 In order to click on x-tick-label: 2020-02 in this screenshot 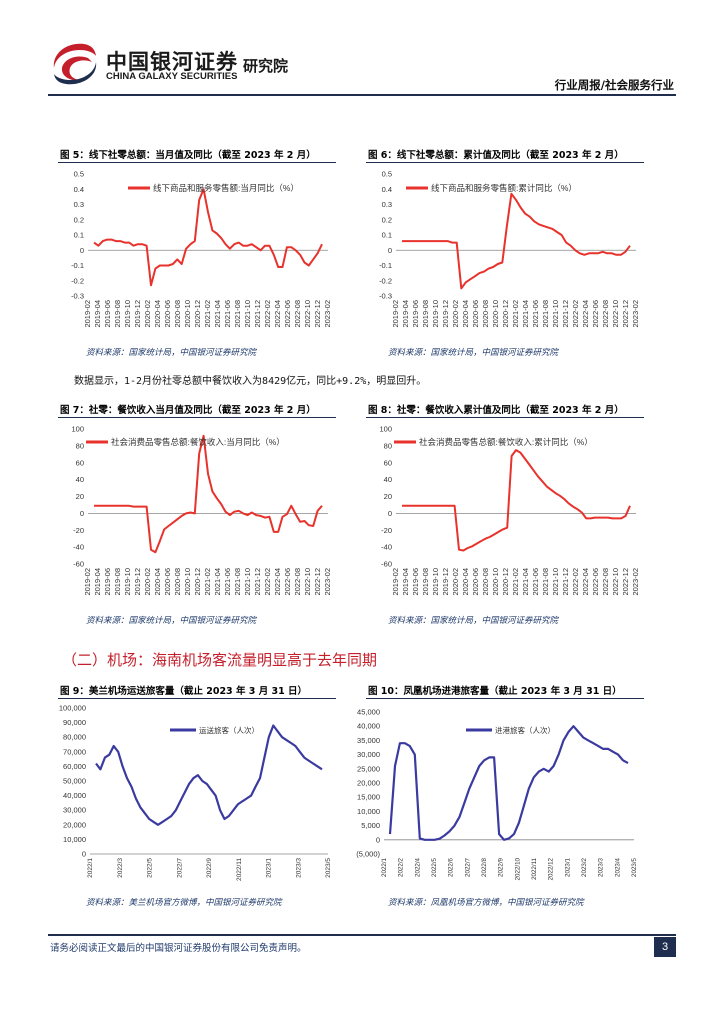, I will do `click(455, 314)`.